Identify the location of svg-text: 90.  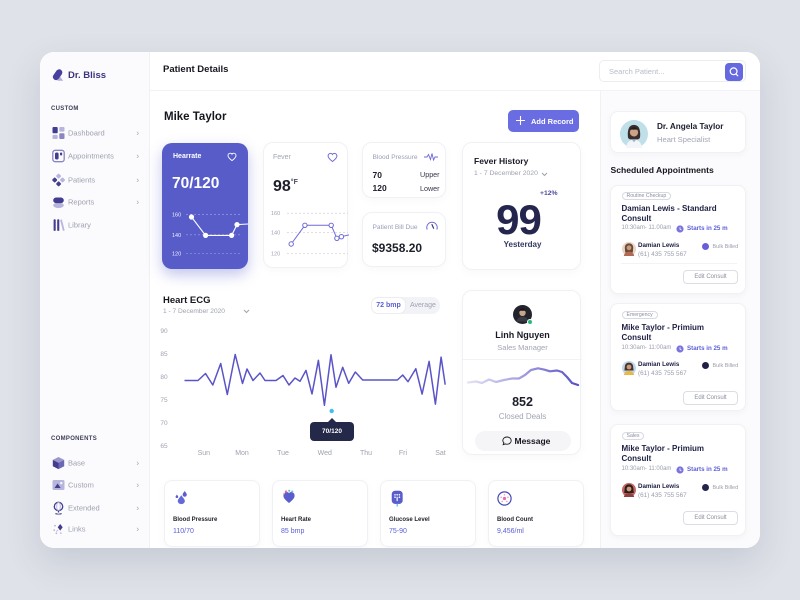
(164, 331).